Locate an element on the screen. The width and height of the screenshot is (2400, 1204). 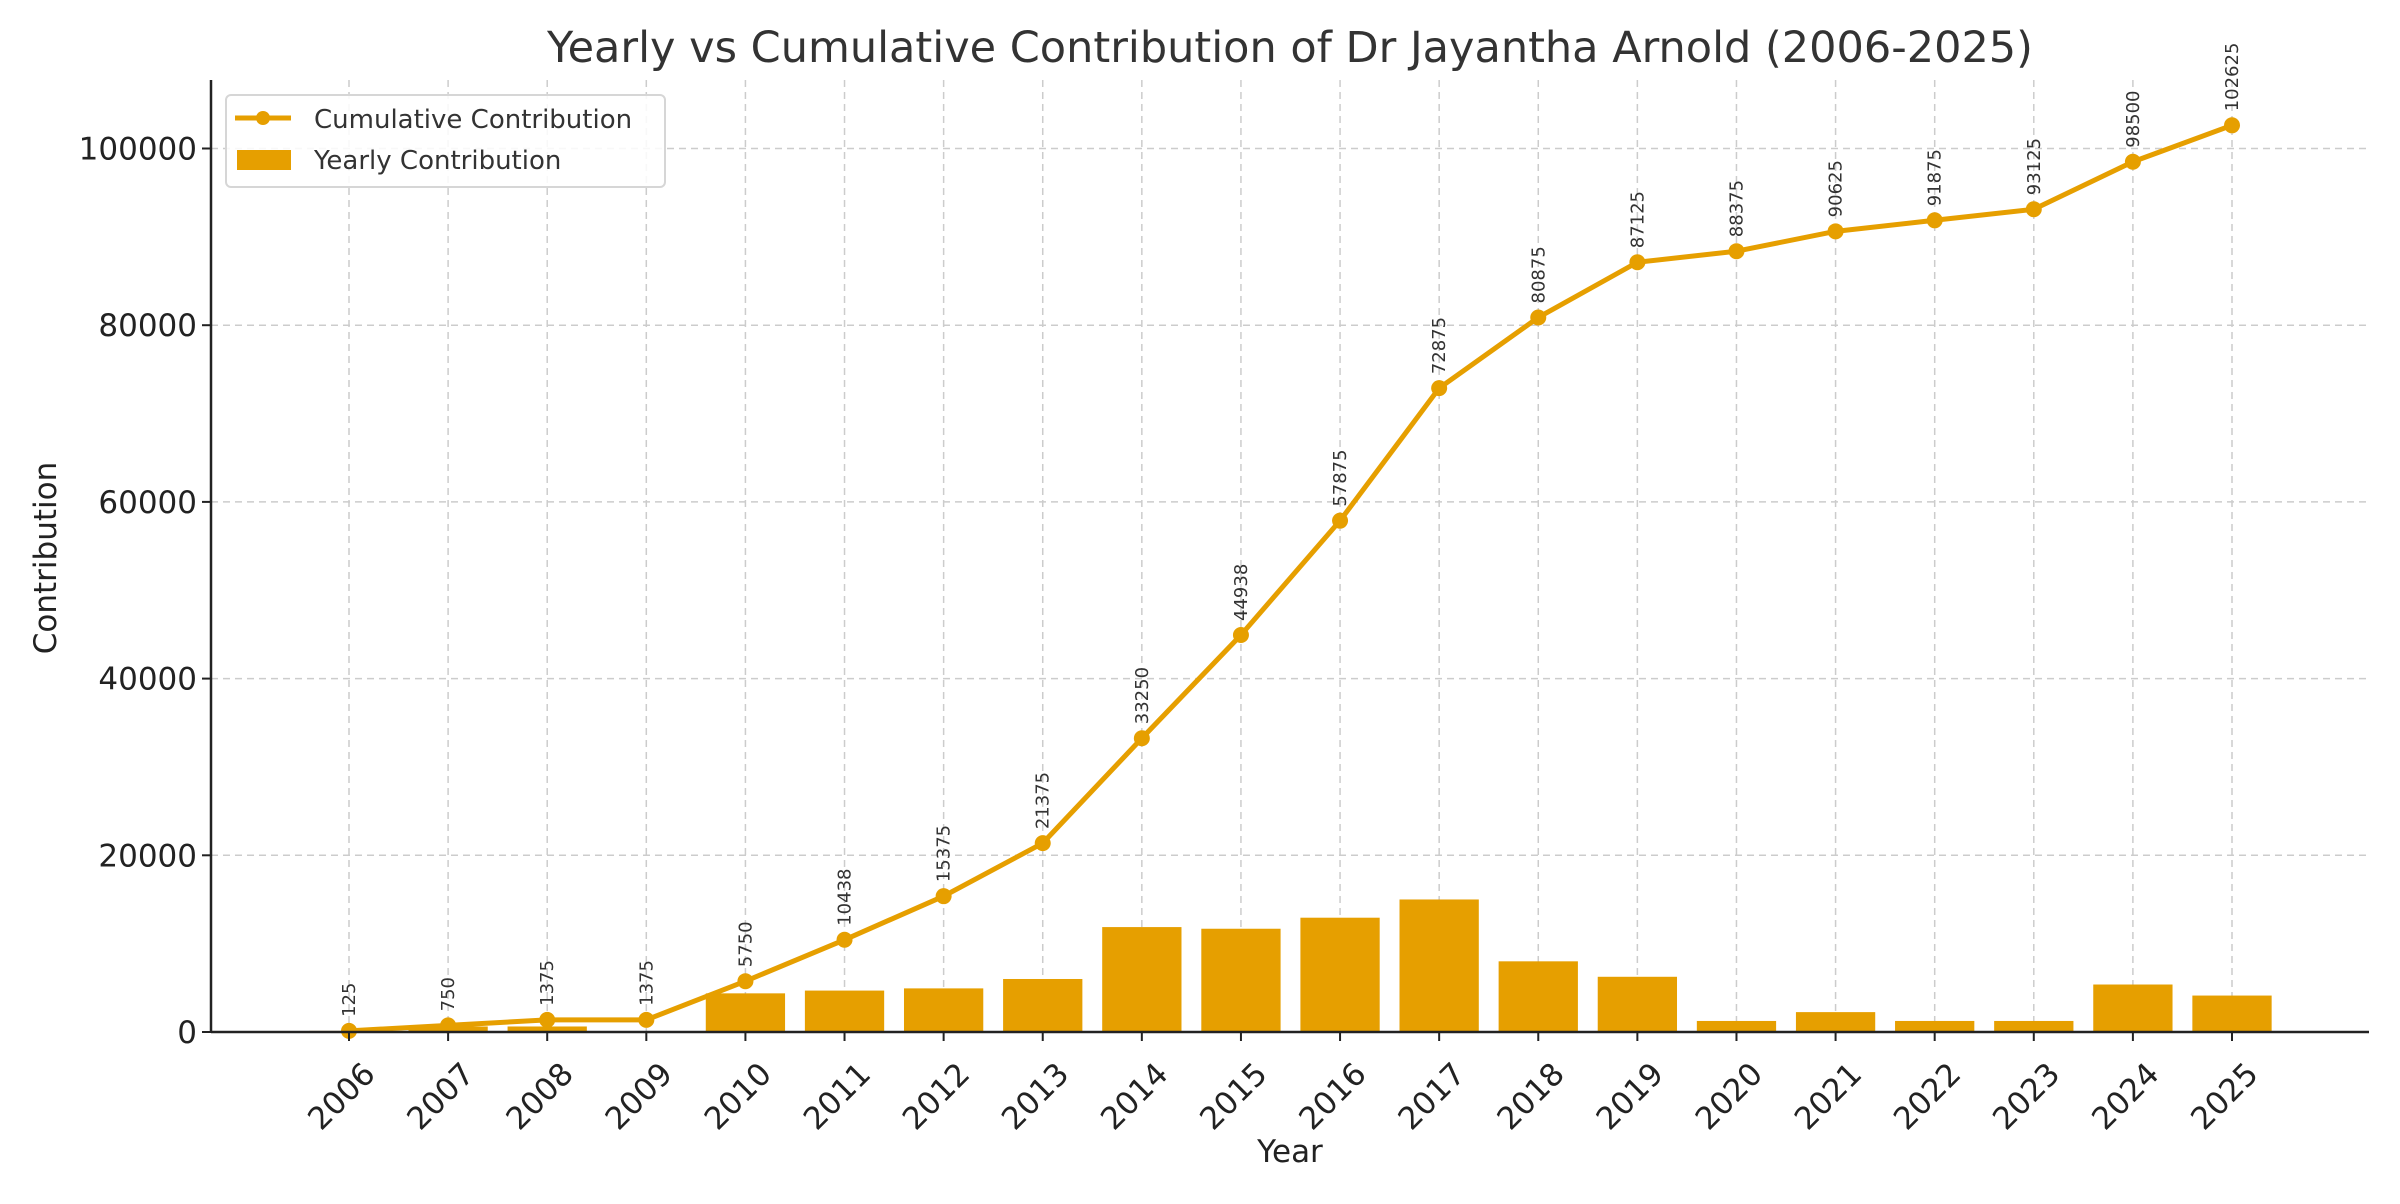
x-tick-label-2006: 2006 is located at coordinates (341, 1096).